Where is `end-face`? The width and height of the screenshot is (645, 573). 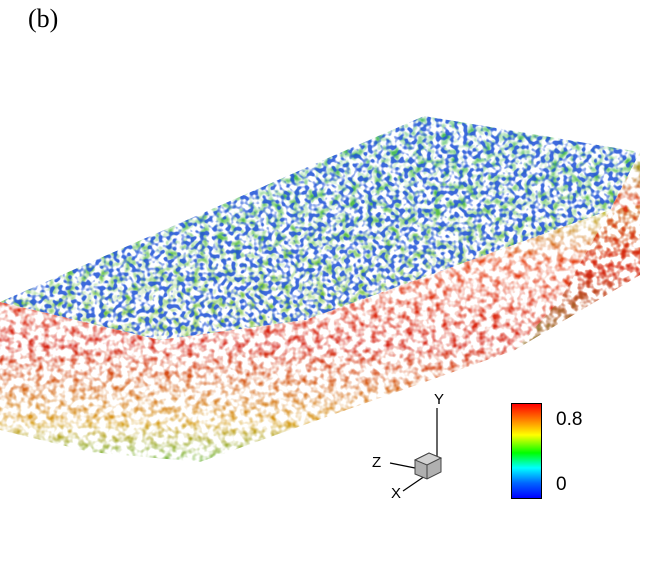
end-face is located at coordinates (577, 251).